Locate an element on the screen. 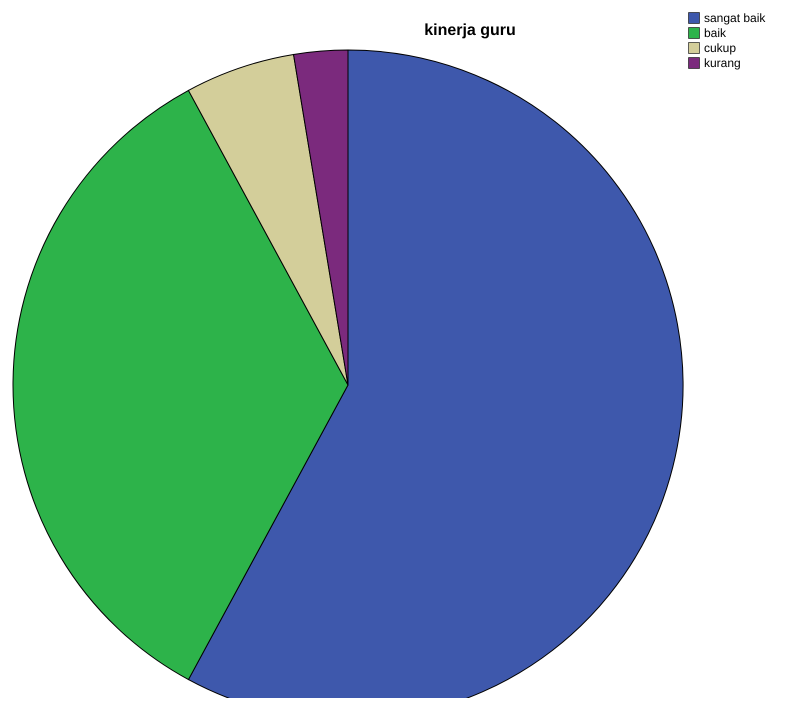 The width and height of the screenshot is (786, 708). legend-label: sangat baik is located at coordinates (735, 18).